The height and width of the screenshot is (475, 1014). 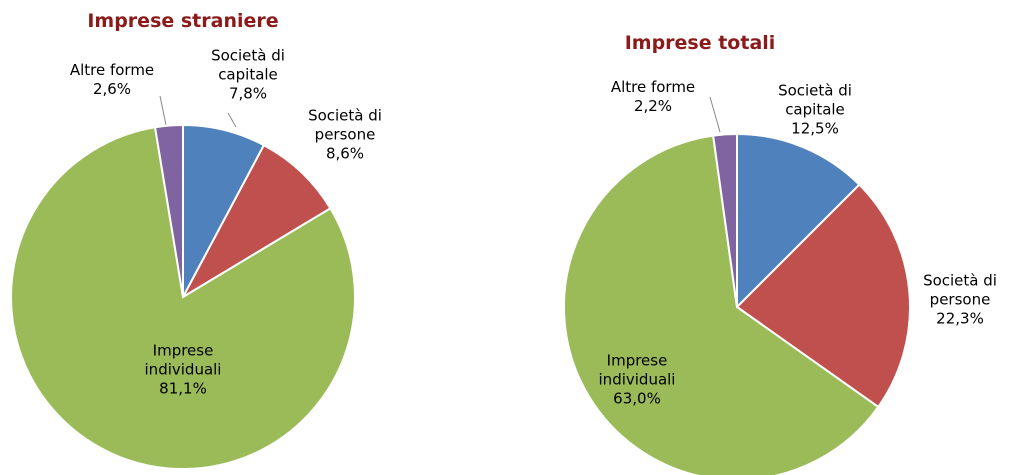 I want to click on slice-label: Altre forme 2,6%, so click(x=112, y=80).